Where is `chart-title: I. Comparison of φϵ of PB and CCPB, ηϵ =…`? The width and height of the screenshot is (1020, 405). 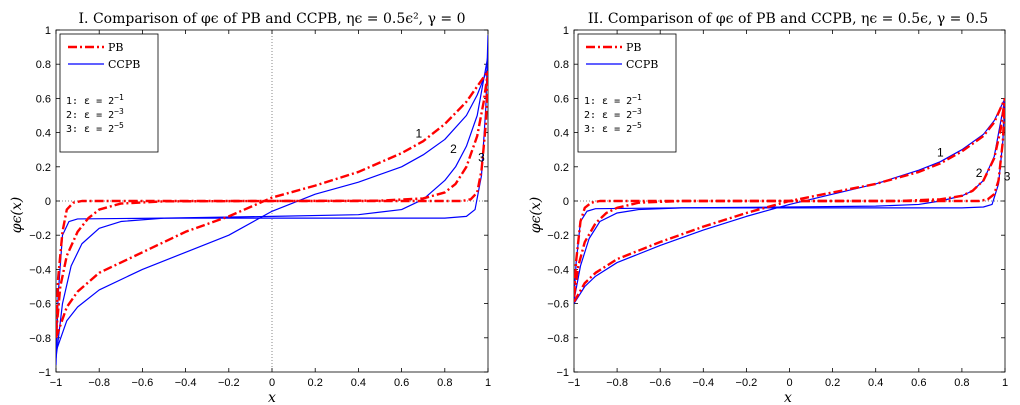
chart-title: I. Comparison of φϵ of PB and CCPB, ηϵ =… is located at coordinates (272, 19).